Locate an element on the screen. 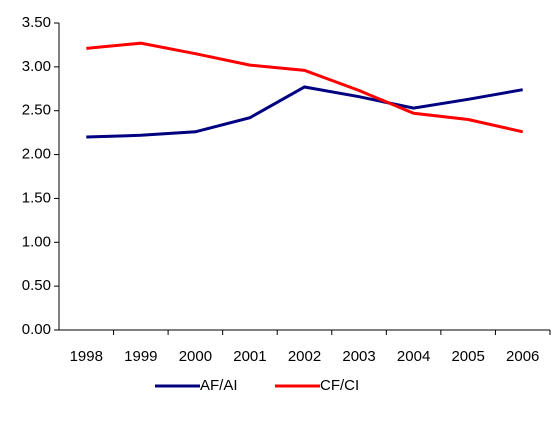 Image resolution: width=554 pixels, height=427 pixels. x-tick-label: 2006 is located at coordinates (522, 356).